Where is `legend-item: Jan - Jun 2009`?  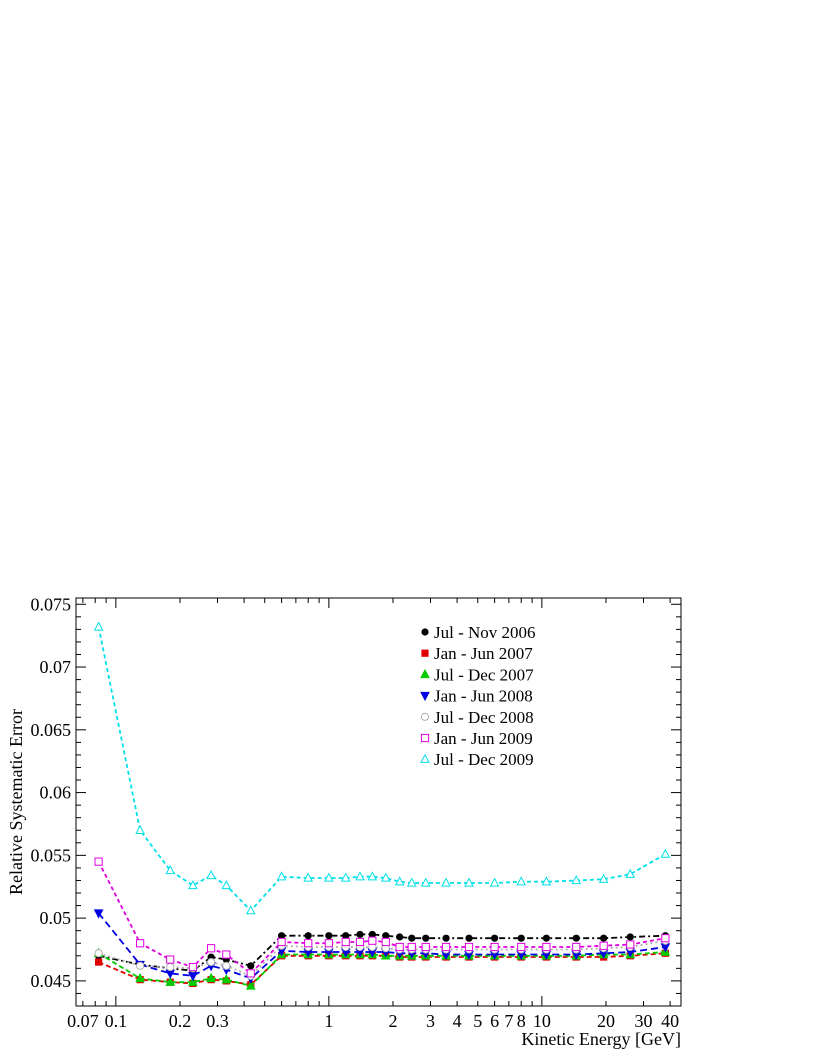 legend-item: Jan - Jun 2009 is located at coordinates (476, 738).